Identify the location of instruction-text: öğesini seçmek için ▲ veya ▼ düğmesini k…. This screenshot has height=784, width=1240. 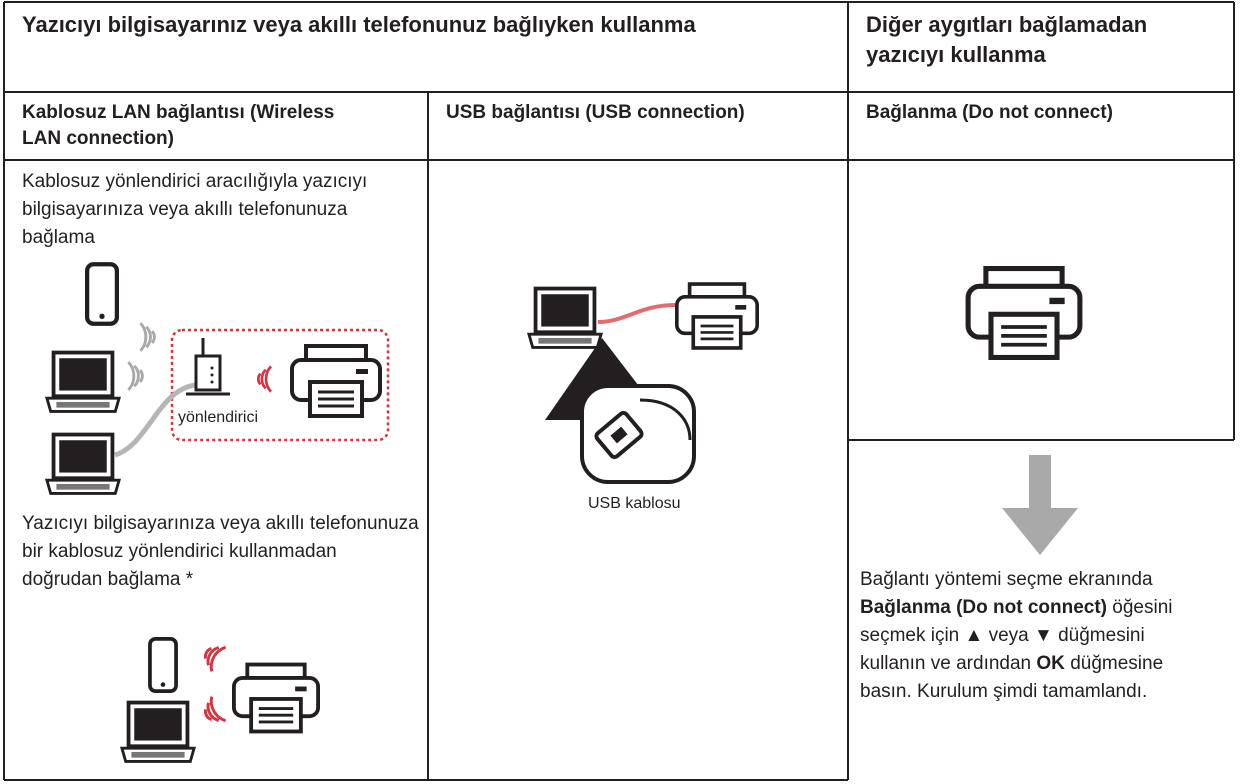
(1016, 635).